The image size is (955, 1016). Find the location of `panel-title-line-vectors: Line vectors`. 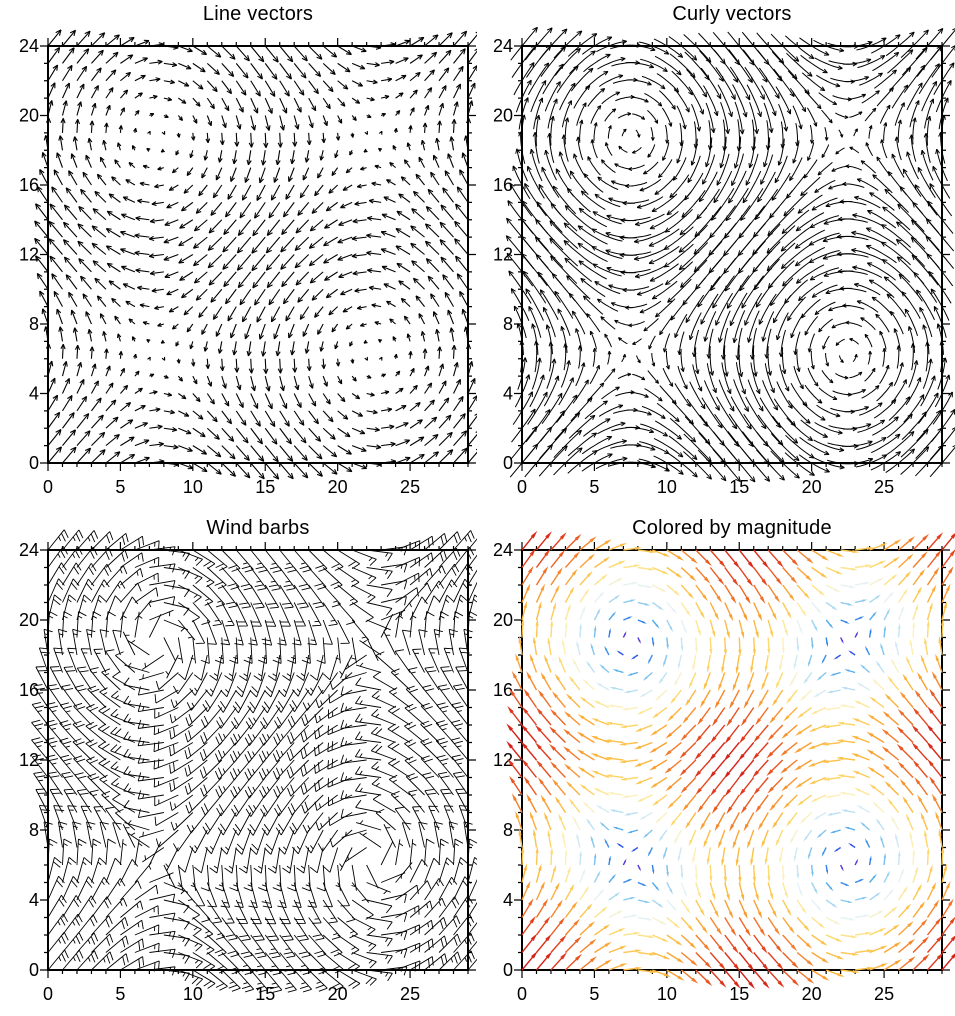

panel-title-line-vectors: Line vectors is located at coordinates (258, 14).